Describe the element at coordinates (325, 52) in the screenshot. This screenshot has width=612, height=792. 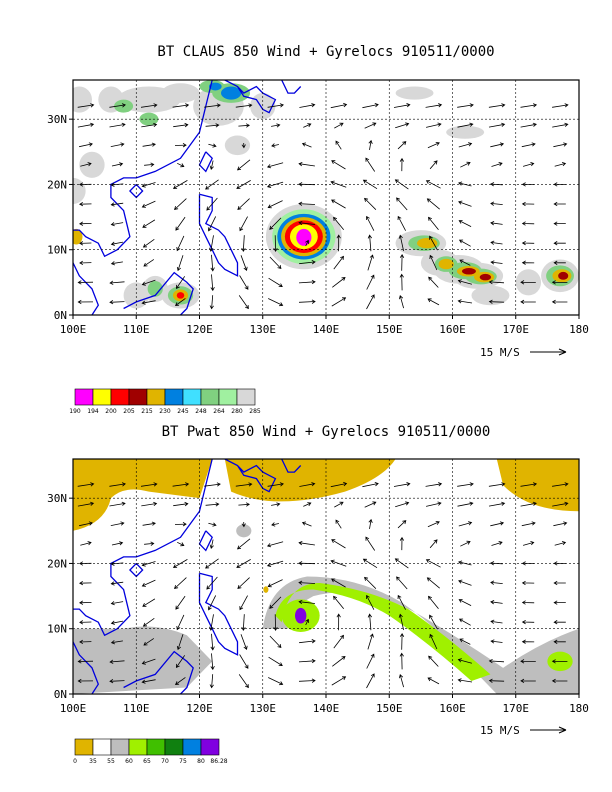
I see `claus-title: BT CLAUS 850 Wind + Gyrelocs 910511/0000` at that location.